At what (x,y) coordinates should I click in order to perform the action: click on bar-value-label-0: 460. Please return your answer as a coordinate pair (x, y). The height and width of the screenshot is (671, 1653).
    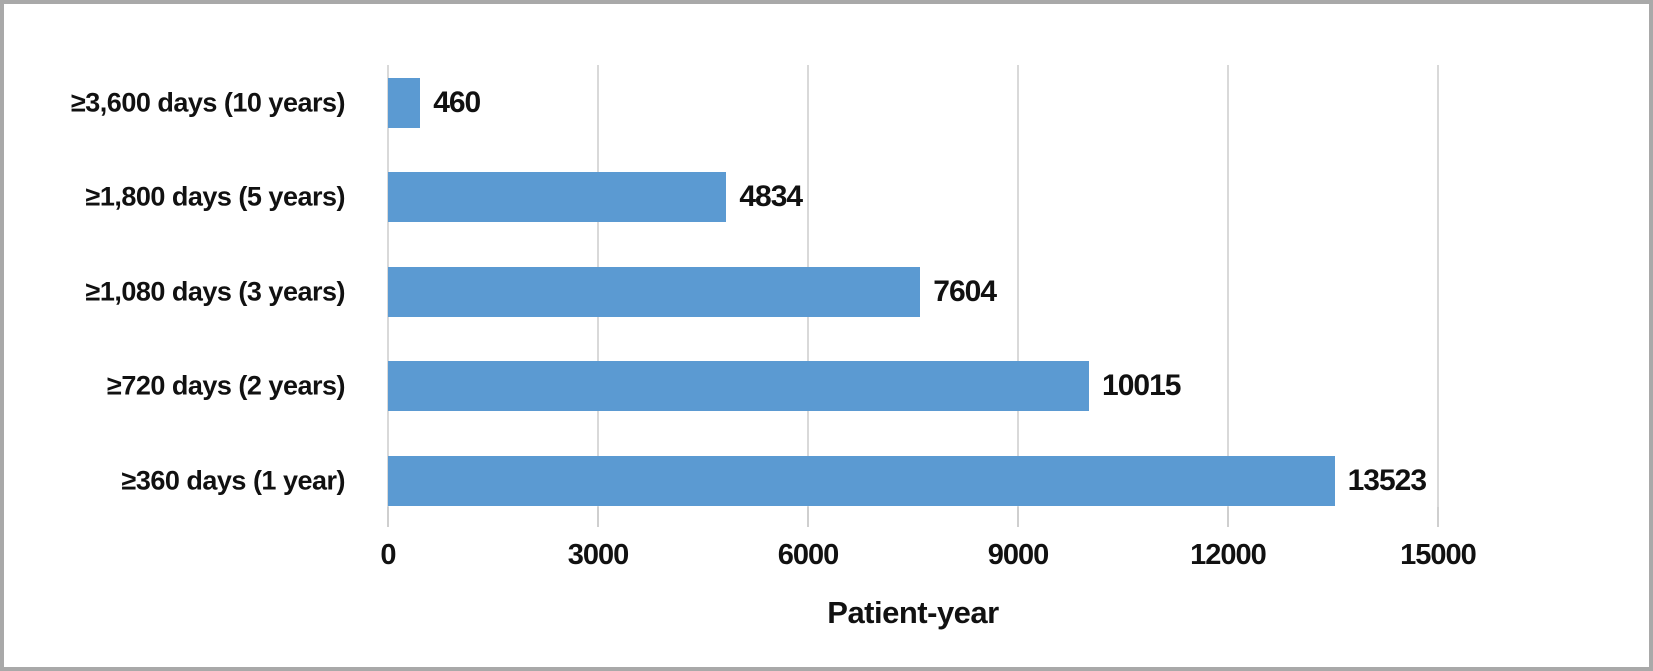
    Looking at the image, I should click on (457, 102).